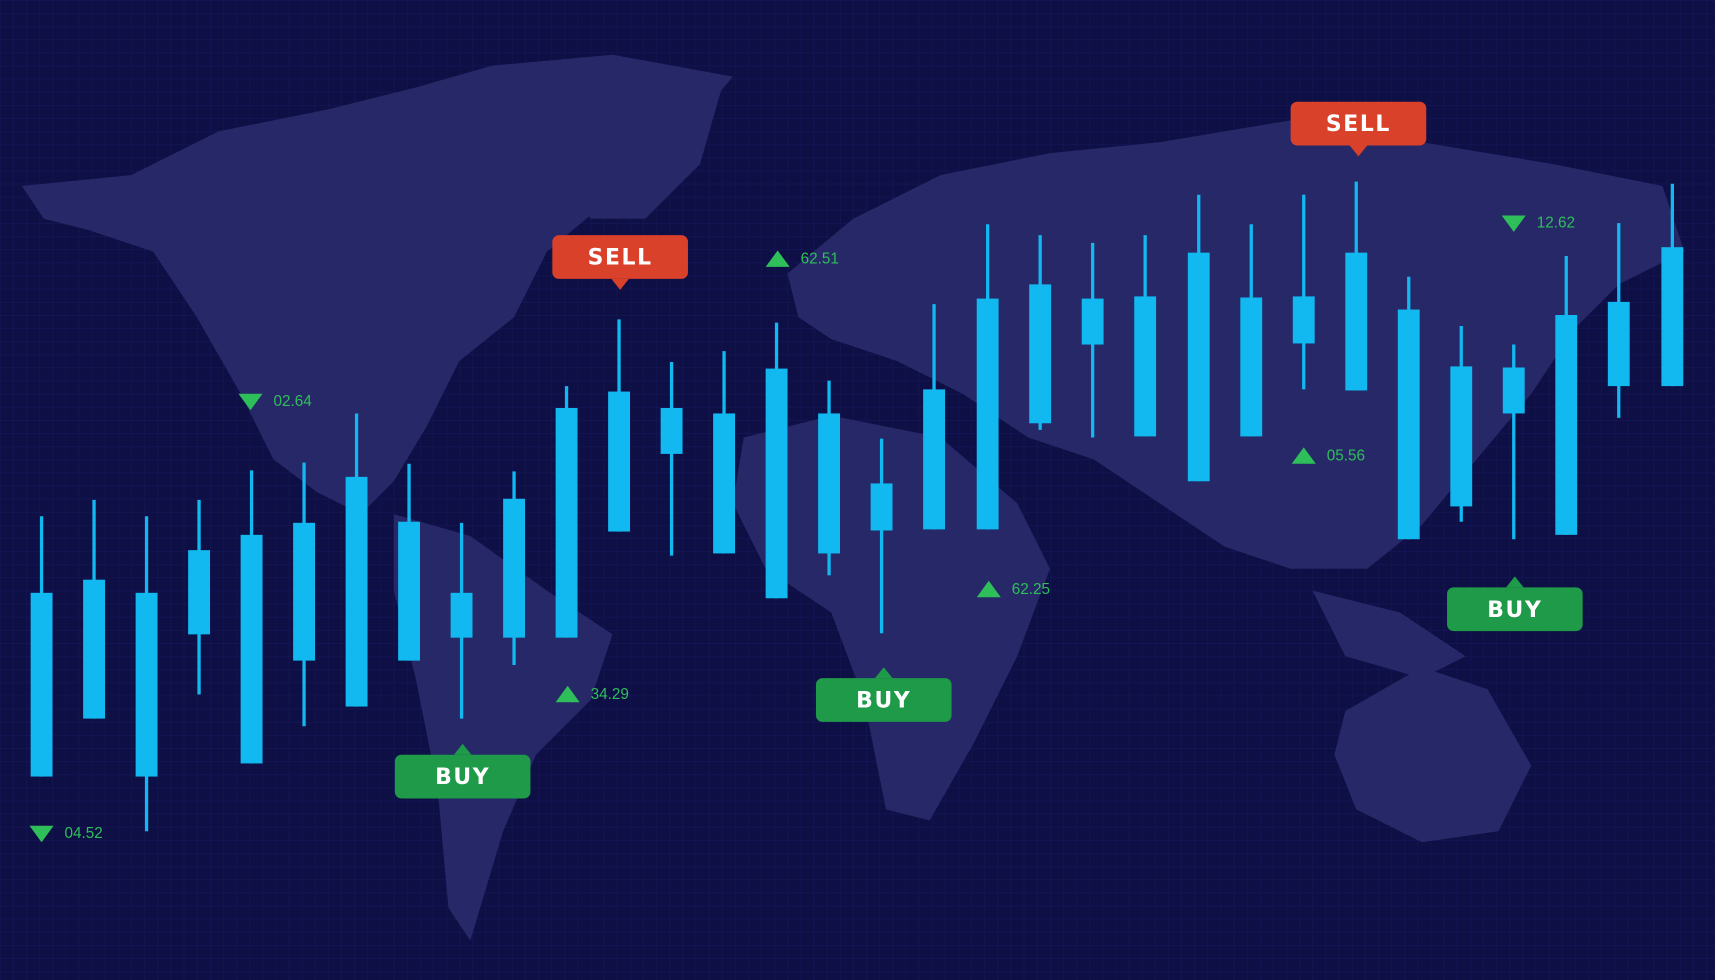 The image size is (1715, 980). I want to click on ticker: 34.29, so click(592, 694).